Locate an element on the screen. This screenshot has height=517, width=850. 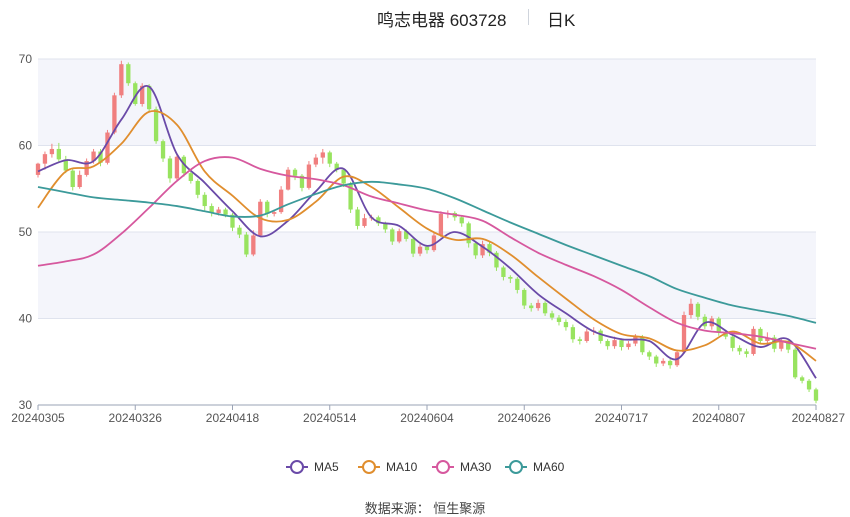
period-selector: 日K is located at coordinates (561, 20).